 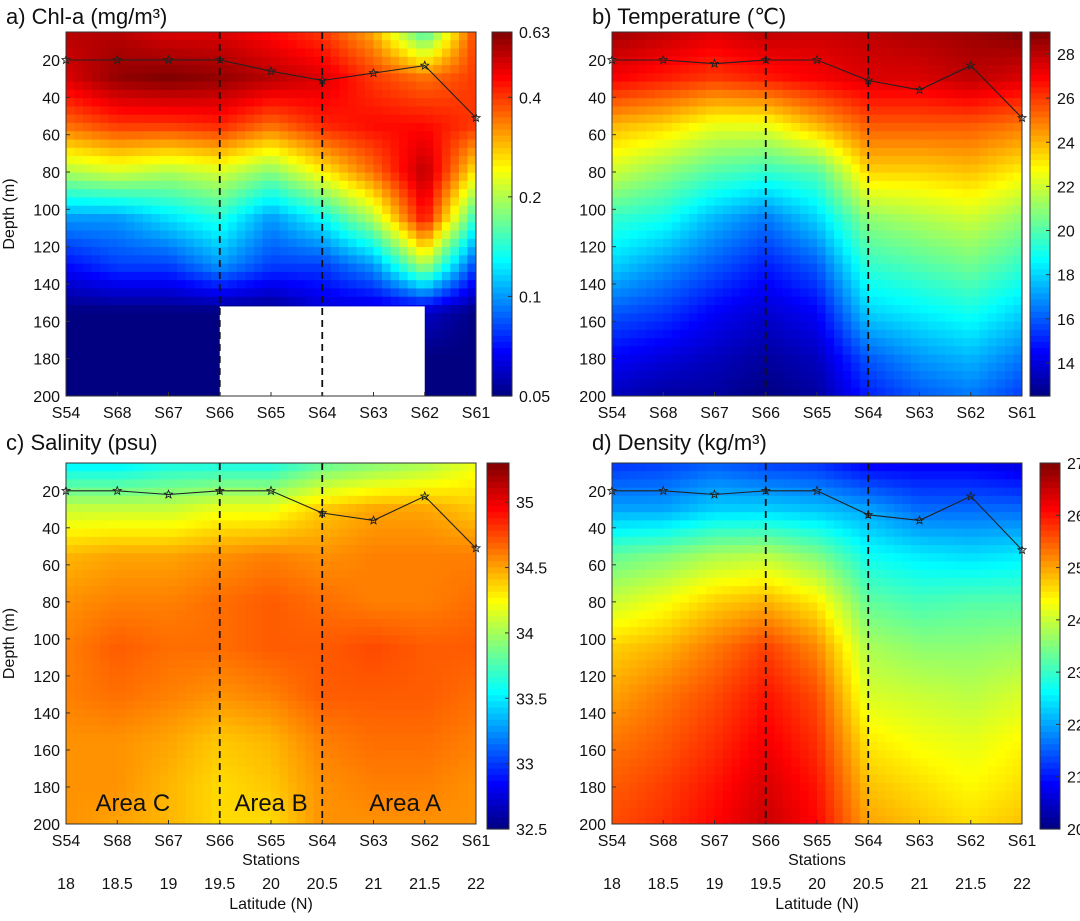 What do you see at coordinates (592, 360) in the screenshot?
I see `ytick-label: 180` at bounding box center [592, 360].